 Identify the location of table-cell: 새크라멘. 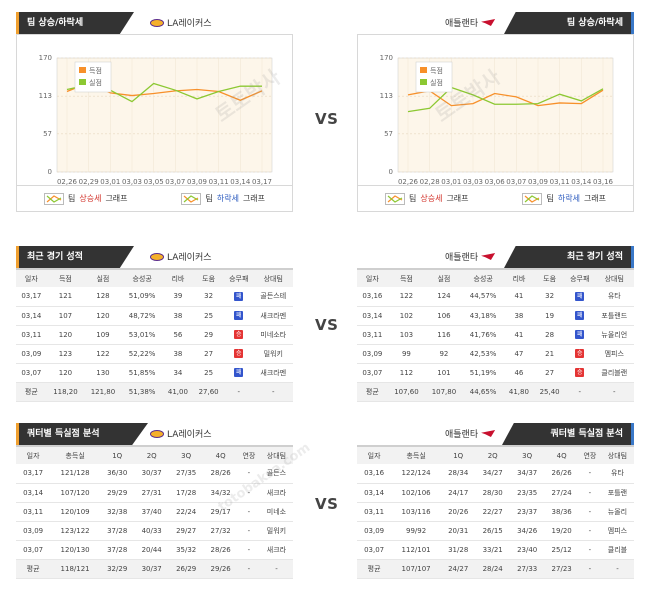
(273, 316).